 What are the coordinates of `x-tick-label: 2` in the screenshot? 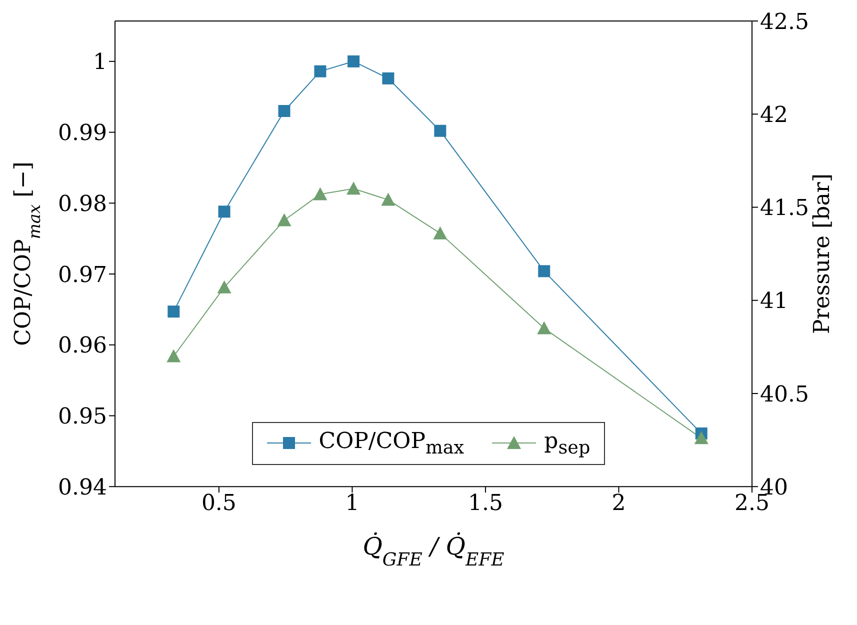 It's located at (619, 503).